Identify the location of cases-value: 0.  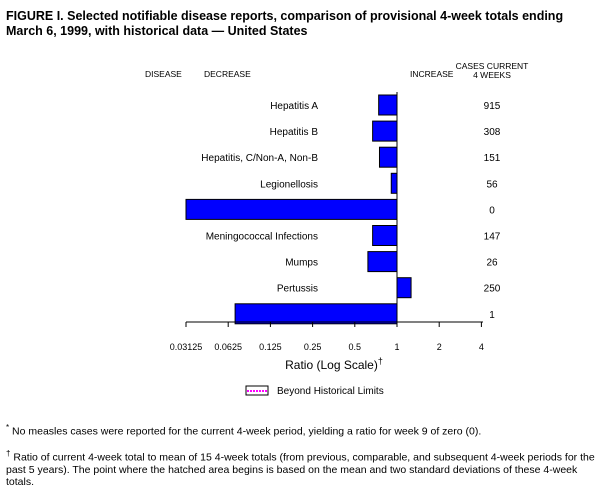
(492, 210).